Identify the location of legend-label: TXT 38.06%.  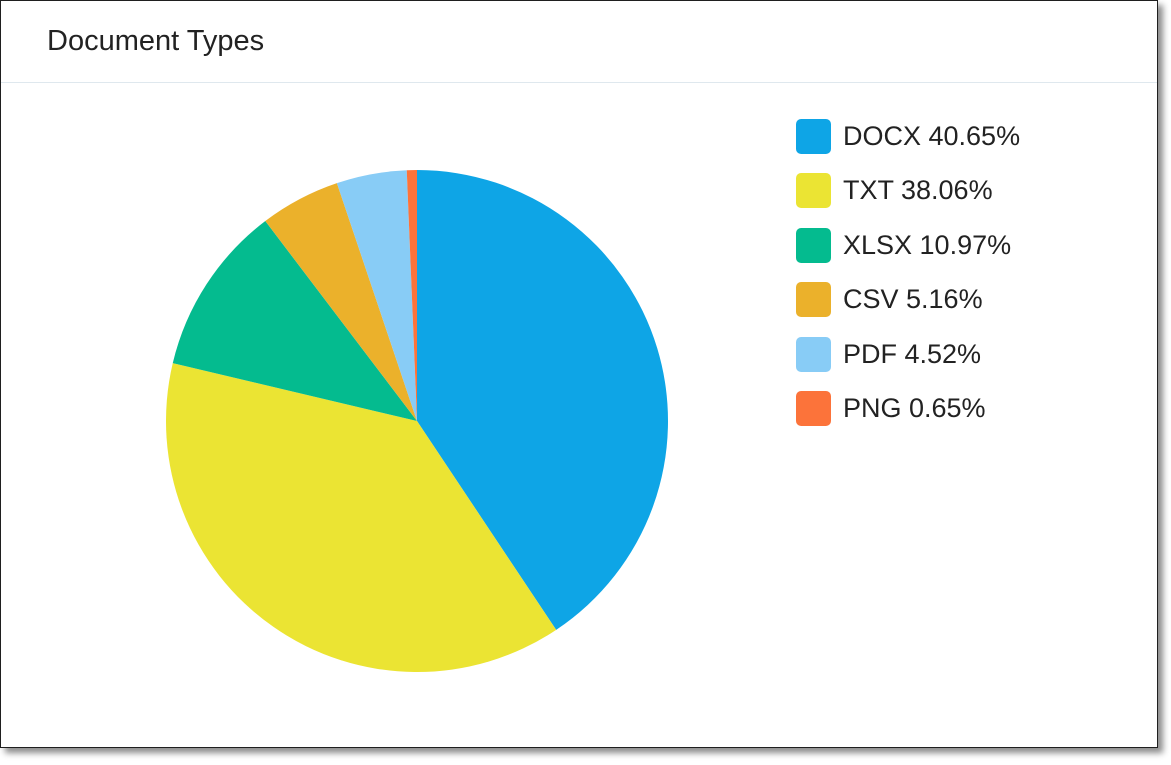
(918, 190).